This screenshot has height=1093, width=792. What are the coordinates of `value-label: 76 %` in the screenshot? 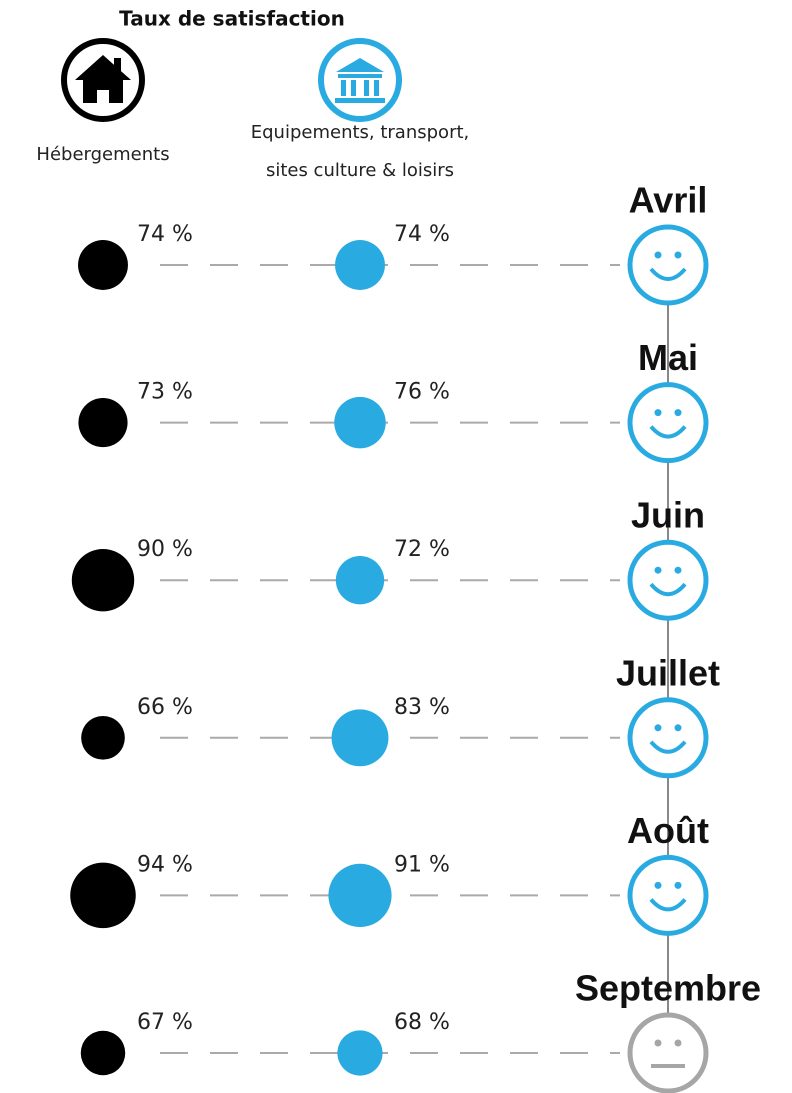 It's located at (422, 392).